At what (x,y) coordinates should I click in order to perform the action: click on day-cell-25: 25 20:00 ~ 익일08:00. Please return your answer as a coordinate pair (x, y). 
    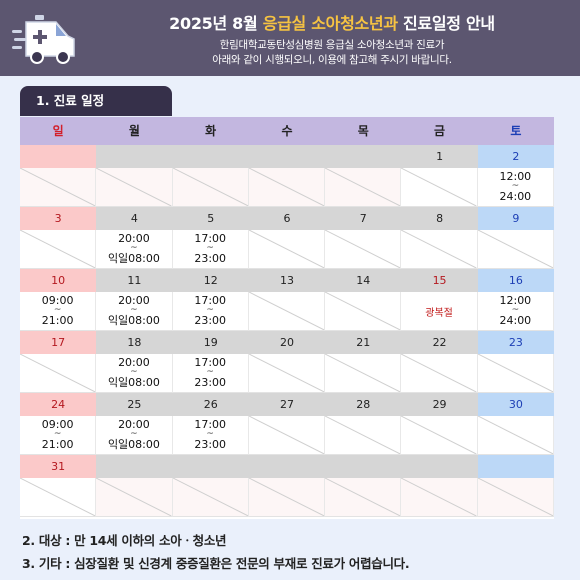
    Looking at the image, I should click on (134, 424).